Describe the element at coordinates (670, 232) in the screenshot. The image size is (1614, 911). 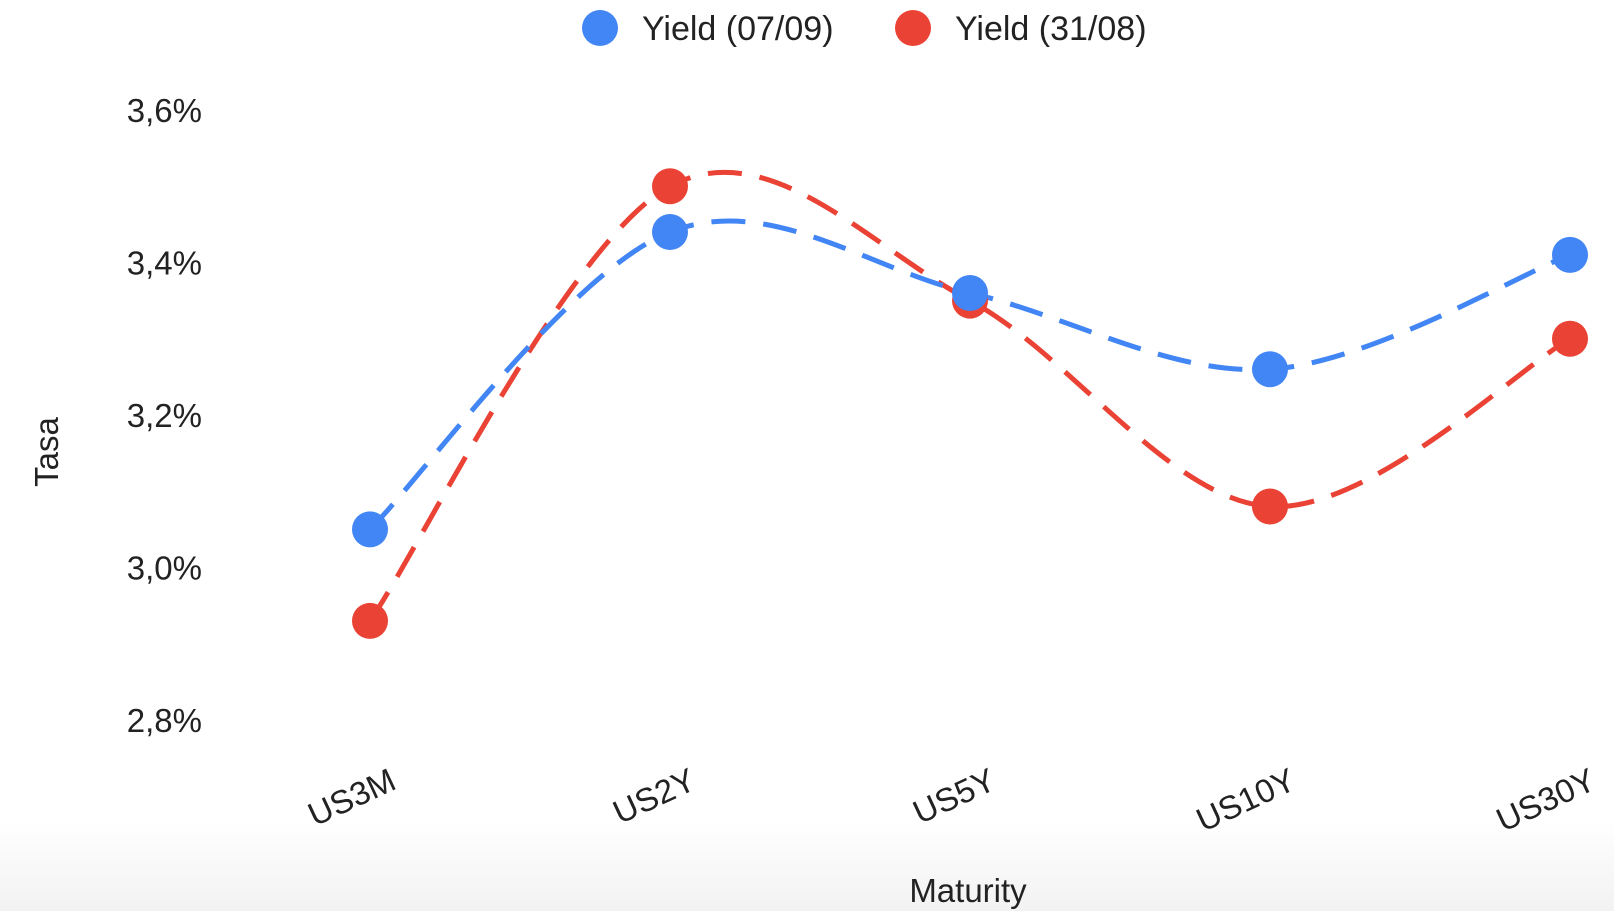
I see `data-point-series-1-us2y` at that location.